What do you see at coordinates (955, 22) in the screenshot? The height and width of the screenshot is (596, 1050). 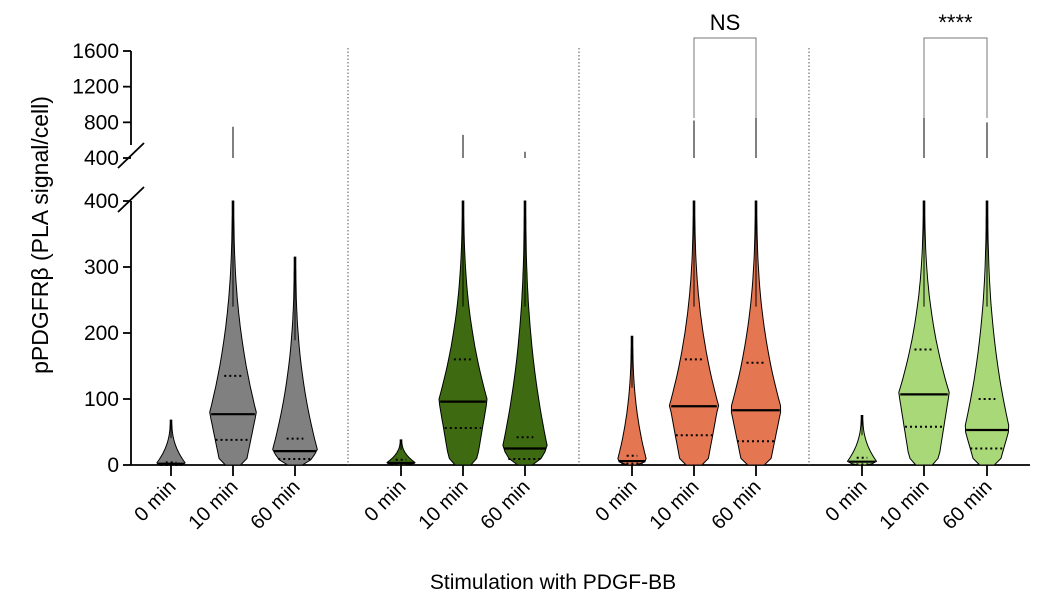 I see `significance-label: ****` at bounding box center [955, 22].